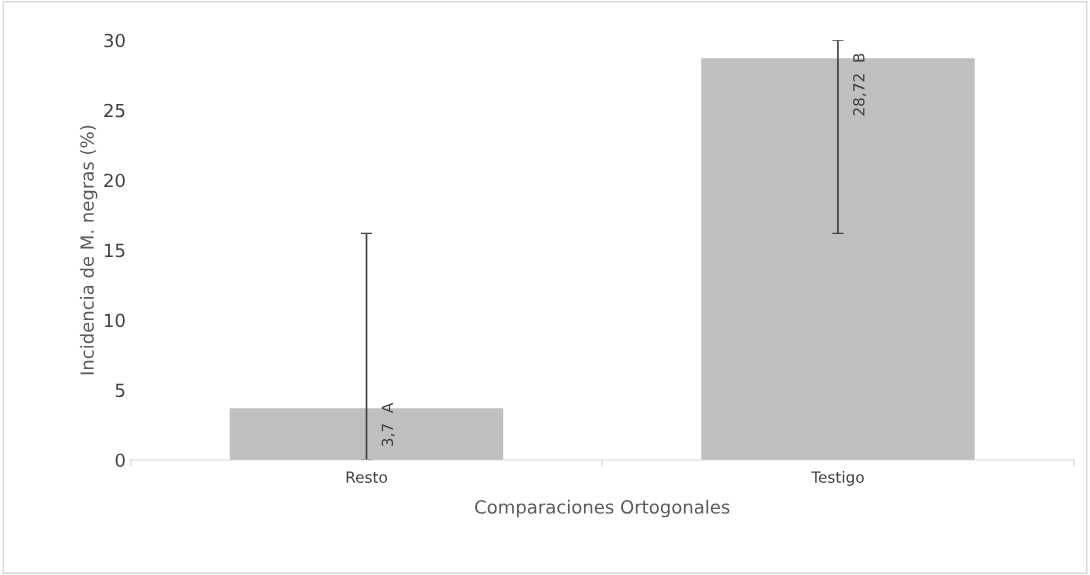 The image size is (1090, 575). Describe the element at coordinates (602, 508) in the screenshot. I see `x-axis-title: Comparaciones Ortogonales` at that location.